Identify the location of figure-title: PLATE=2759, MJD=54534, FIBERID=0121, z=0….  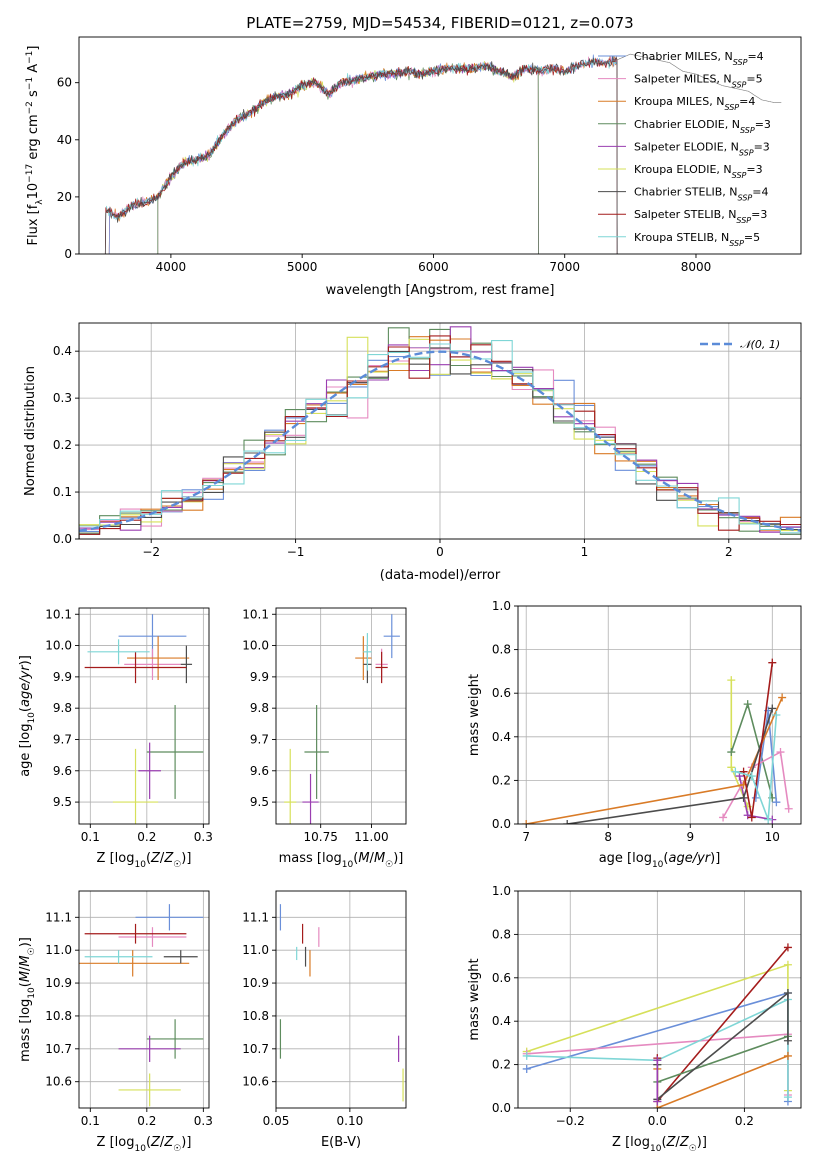
(439, 23).